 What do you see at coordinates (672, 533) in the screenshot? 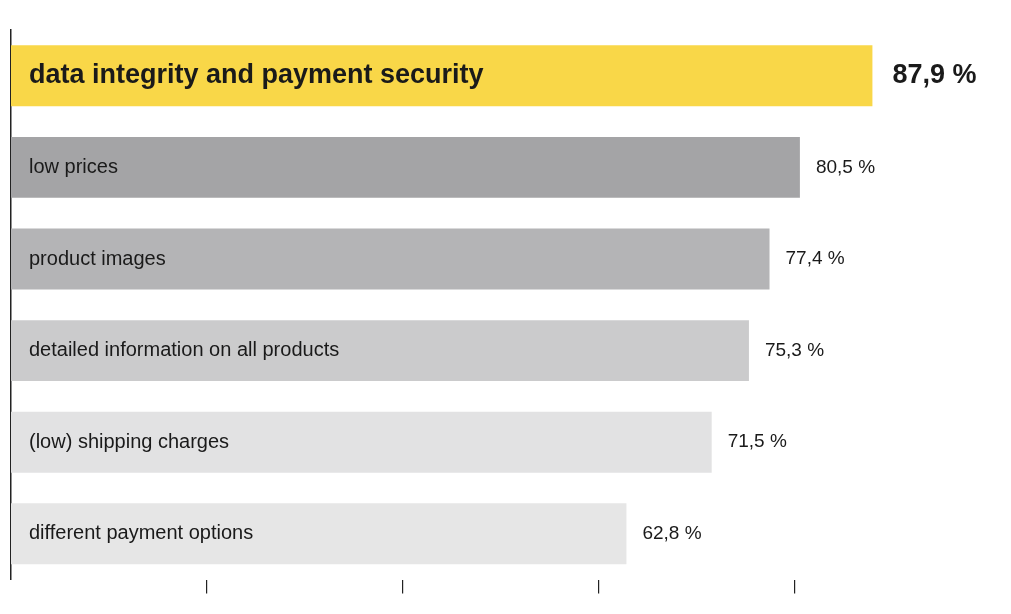
I see `data-label: 62,8 %` at bounding box center [672, 533].